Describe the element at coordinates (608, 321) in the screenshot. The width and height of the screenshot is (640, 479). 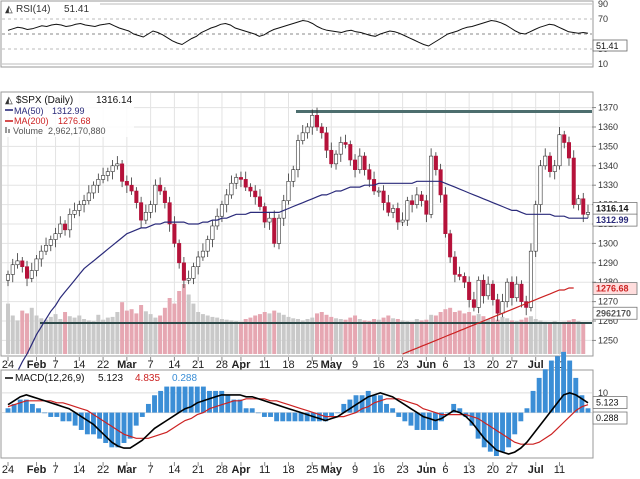
I see `price-tick-label: 1260` at that location.